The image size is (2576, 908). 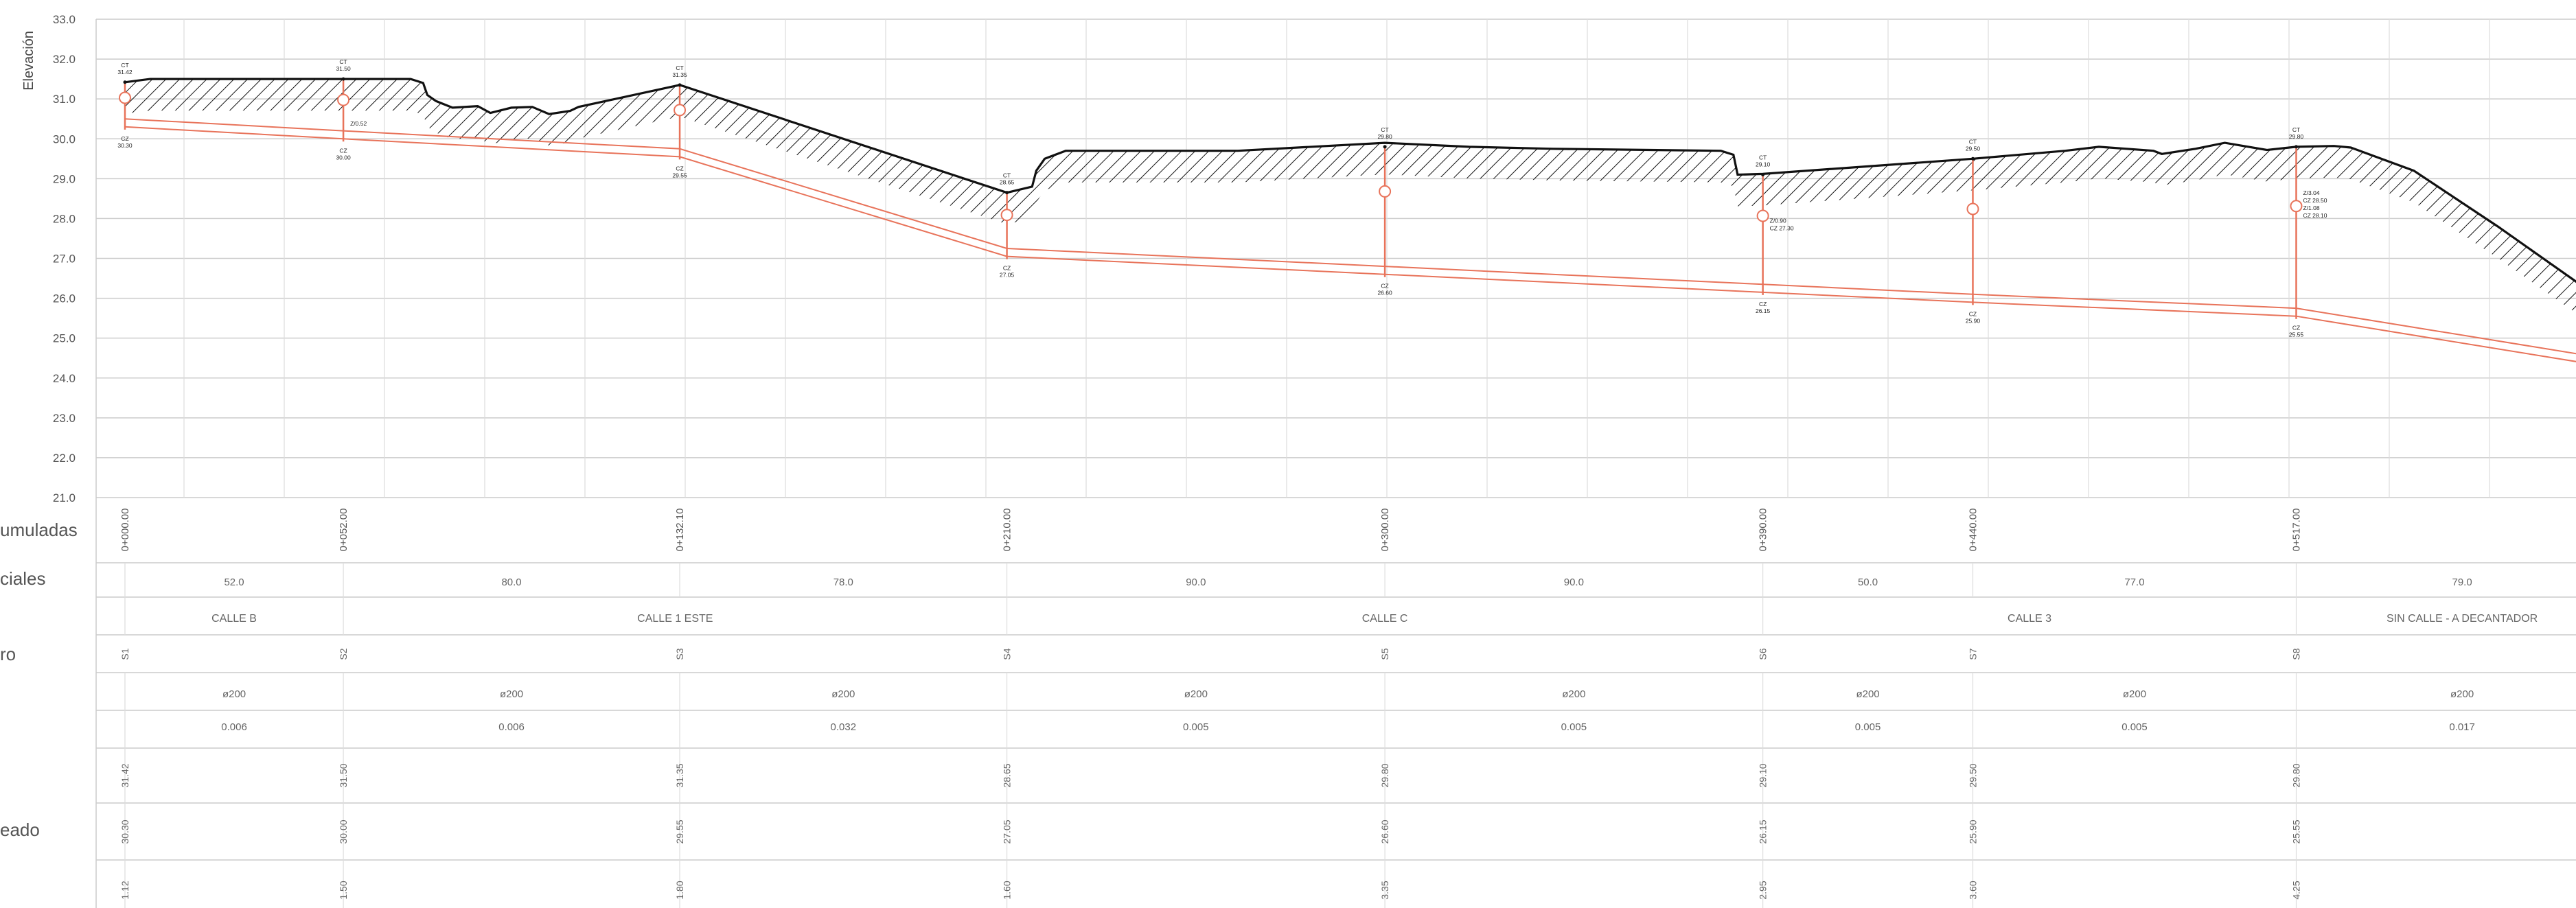 I want to click on partial-distance: 78.0, so click(x=843, y=582).